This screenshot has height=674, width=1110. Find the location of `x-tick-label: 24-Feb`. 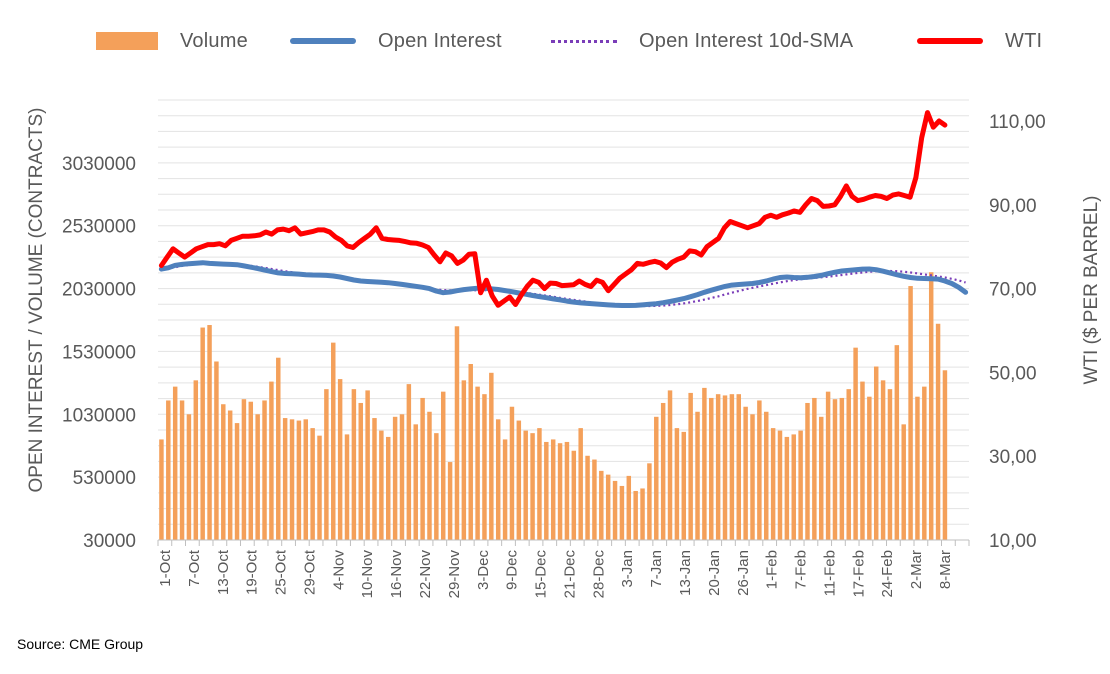

x-tick-label: 24-Feb is located at coordinates (887, 574).